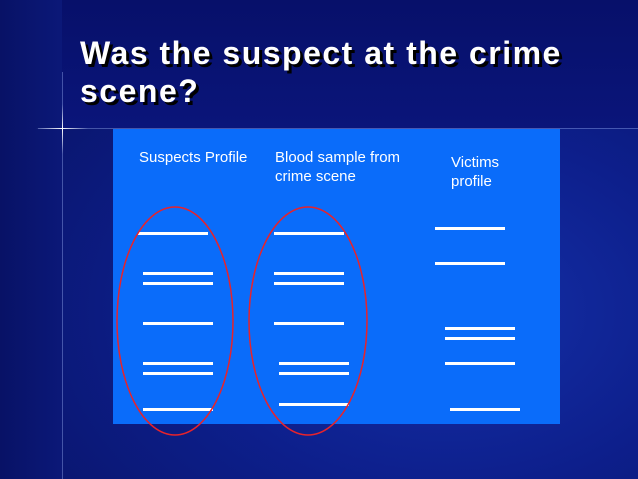 This screenshot has width=638, height=479. I want to click on blood-sample-label: Blood sample from crime scene, so click(338, 167).